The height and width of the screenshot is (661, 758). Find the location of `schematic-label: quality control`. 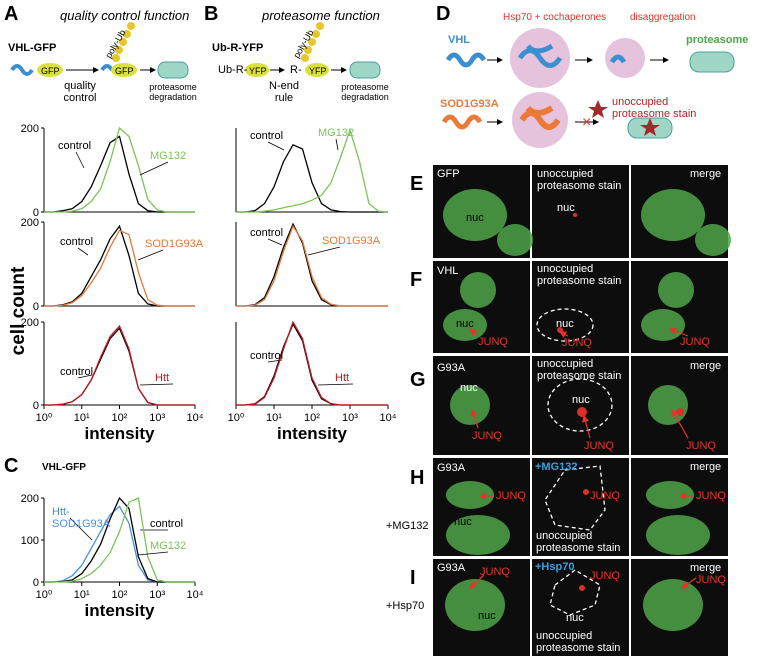

schematic-label: quality control is located at coordinates (80, 92).